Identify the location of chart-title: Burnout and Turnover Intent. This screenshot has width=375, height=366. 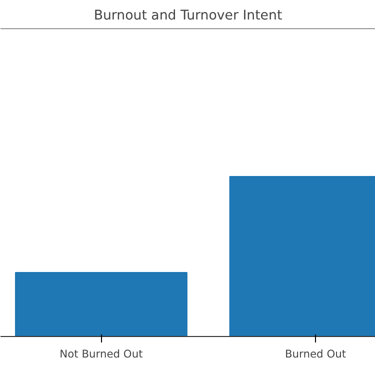
(188, 16).